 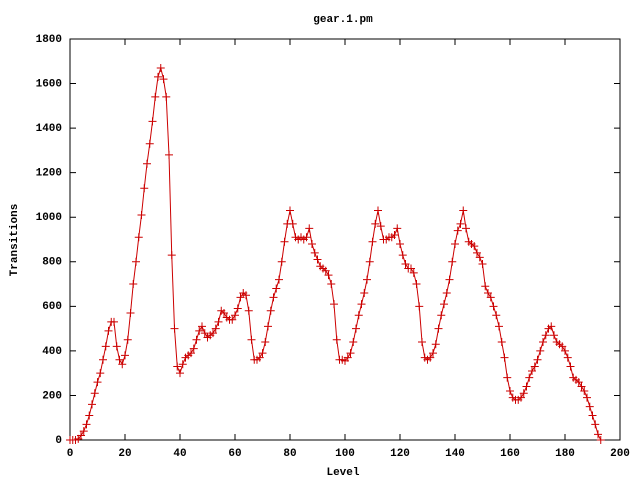 I want to click on y-tick-label: 1800, so click(x=49, y=40).